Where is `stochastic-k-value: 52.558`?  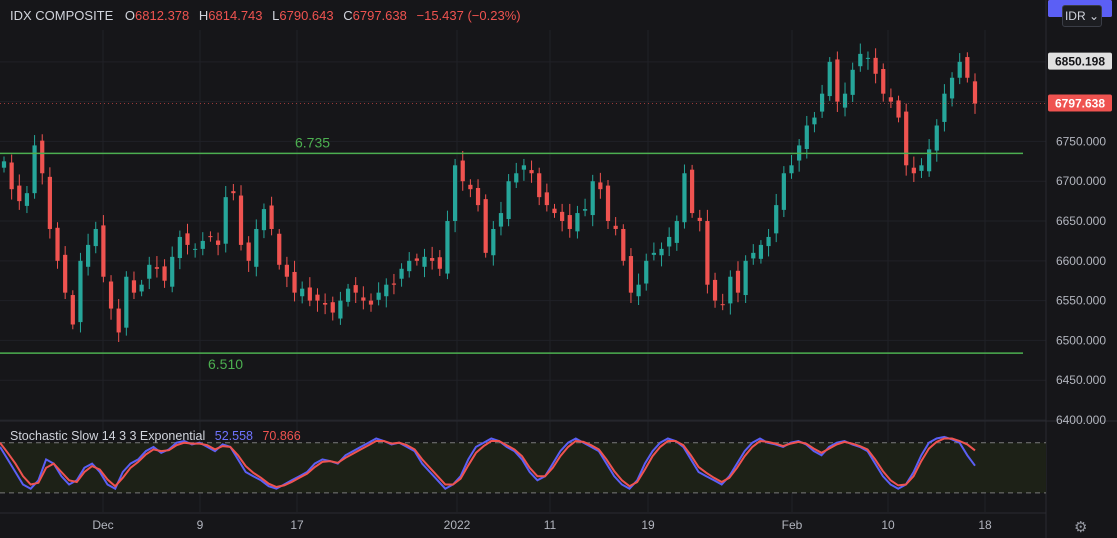 stochastic-k-value: 52.558 is located at coordinates (233, 436).